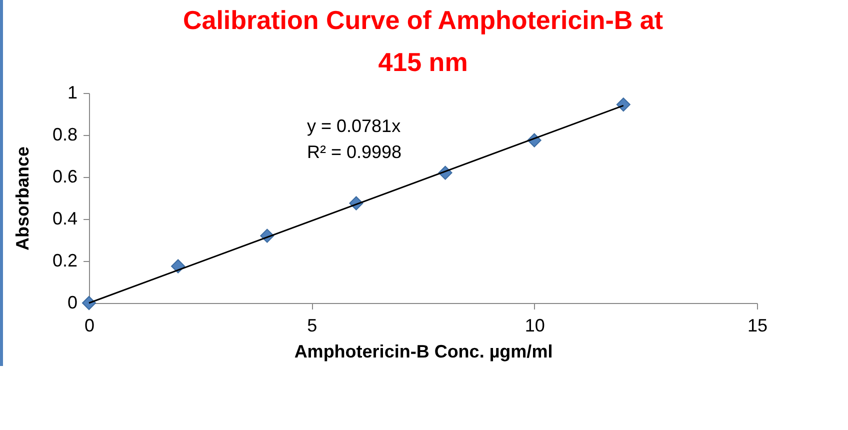  Describe the element at coordinates (534, 326) in the screenshot. I see `x-tick-label: 10` at that location.